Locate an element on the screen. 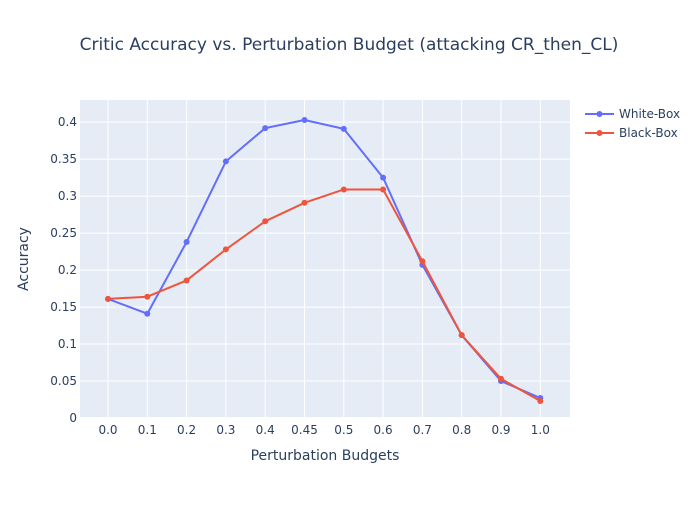  legend-label: White-Box is located at coordinates (649, 114).